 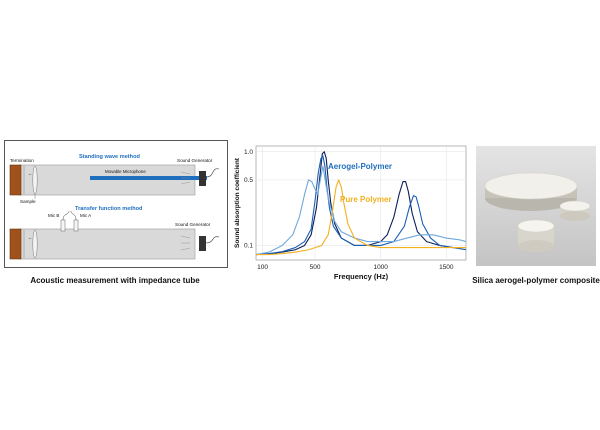 I want to click on tube-caption: Acoustic measurement with impedance tube, so click(x=115, y=280).